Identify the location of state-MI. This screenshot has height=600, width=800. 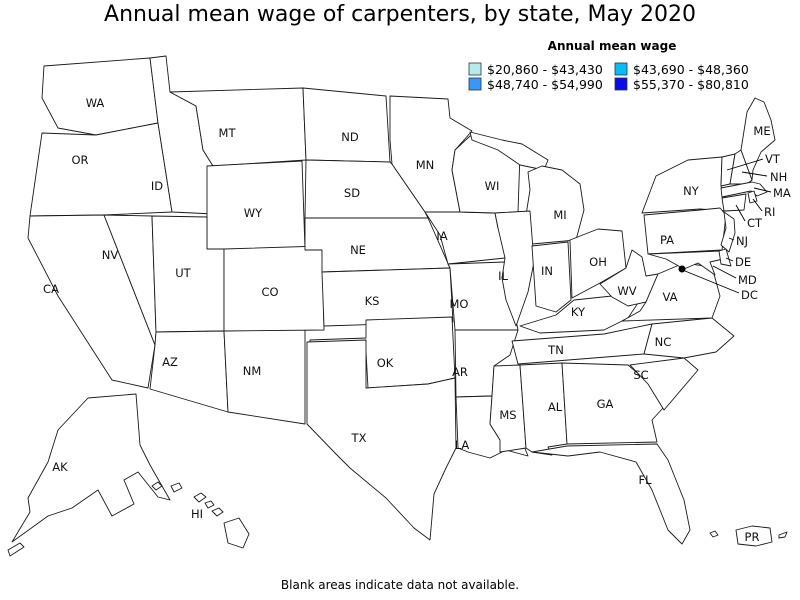
(555, 205).